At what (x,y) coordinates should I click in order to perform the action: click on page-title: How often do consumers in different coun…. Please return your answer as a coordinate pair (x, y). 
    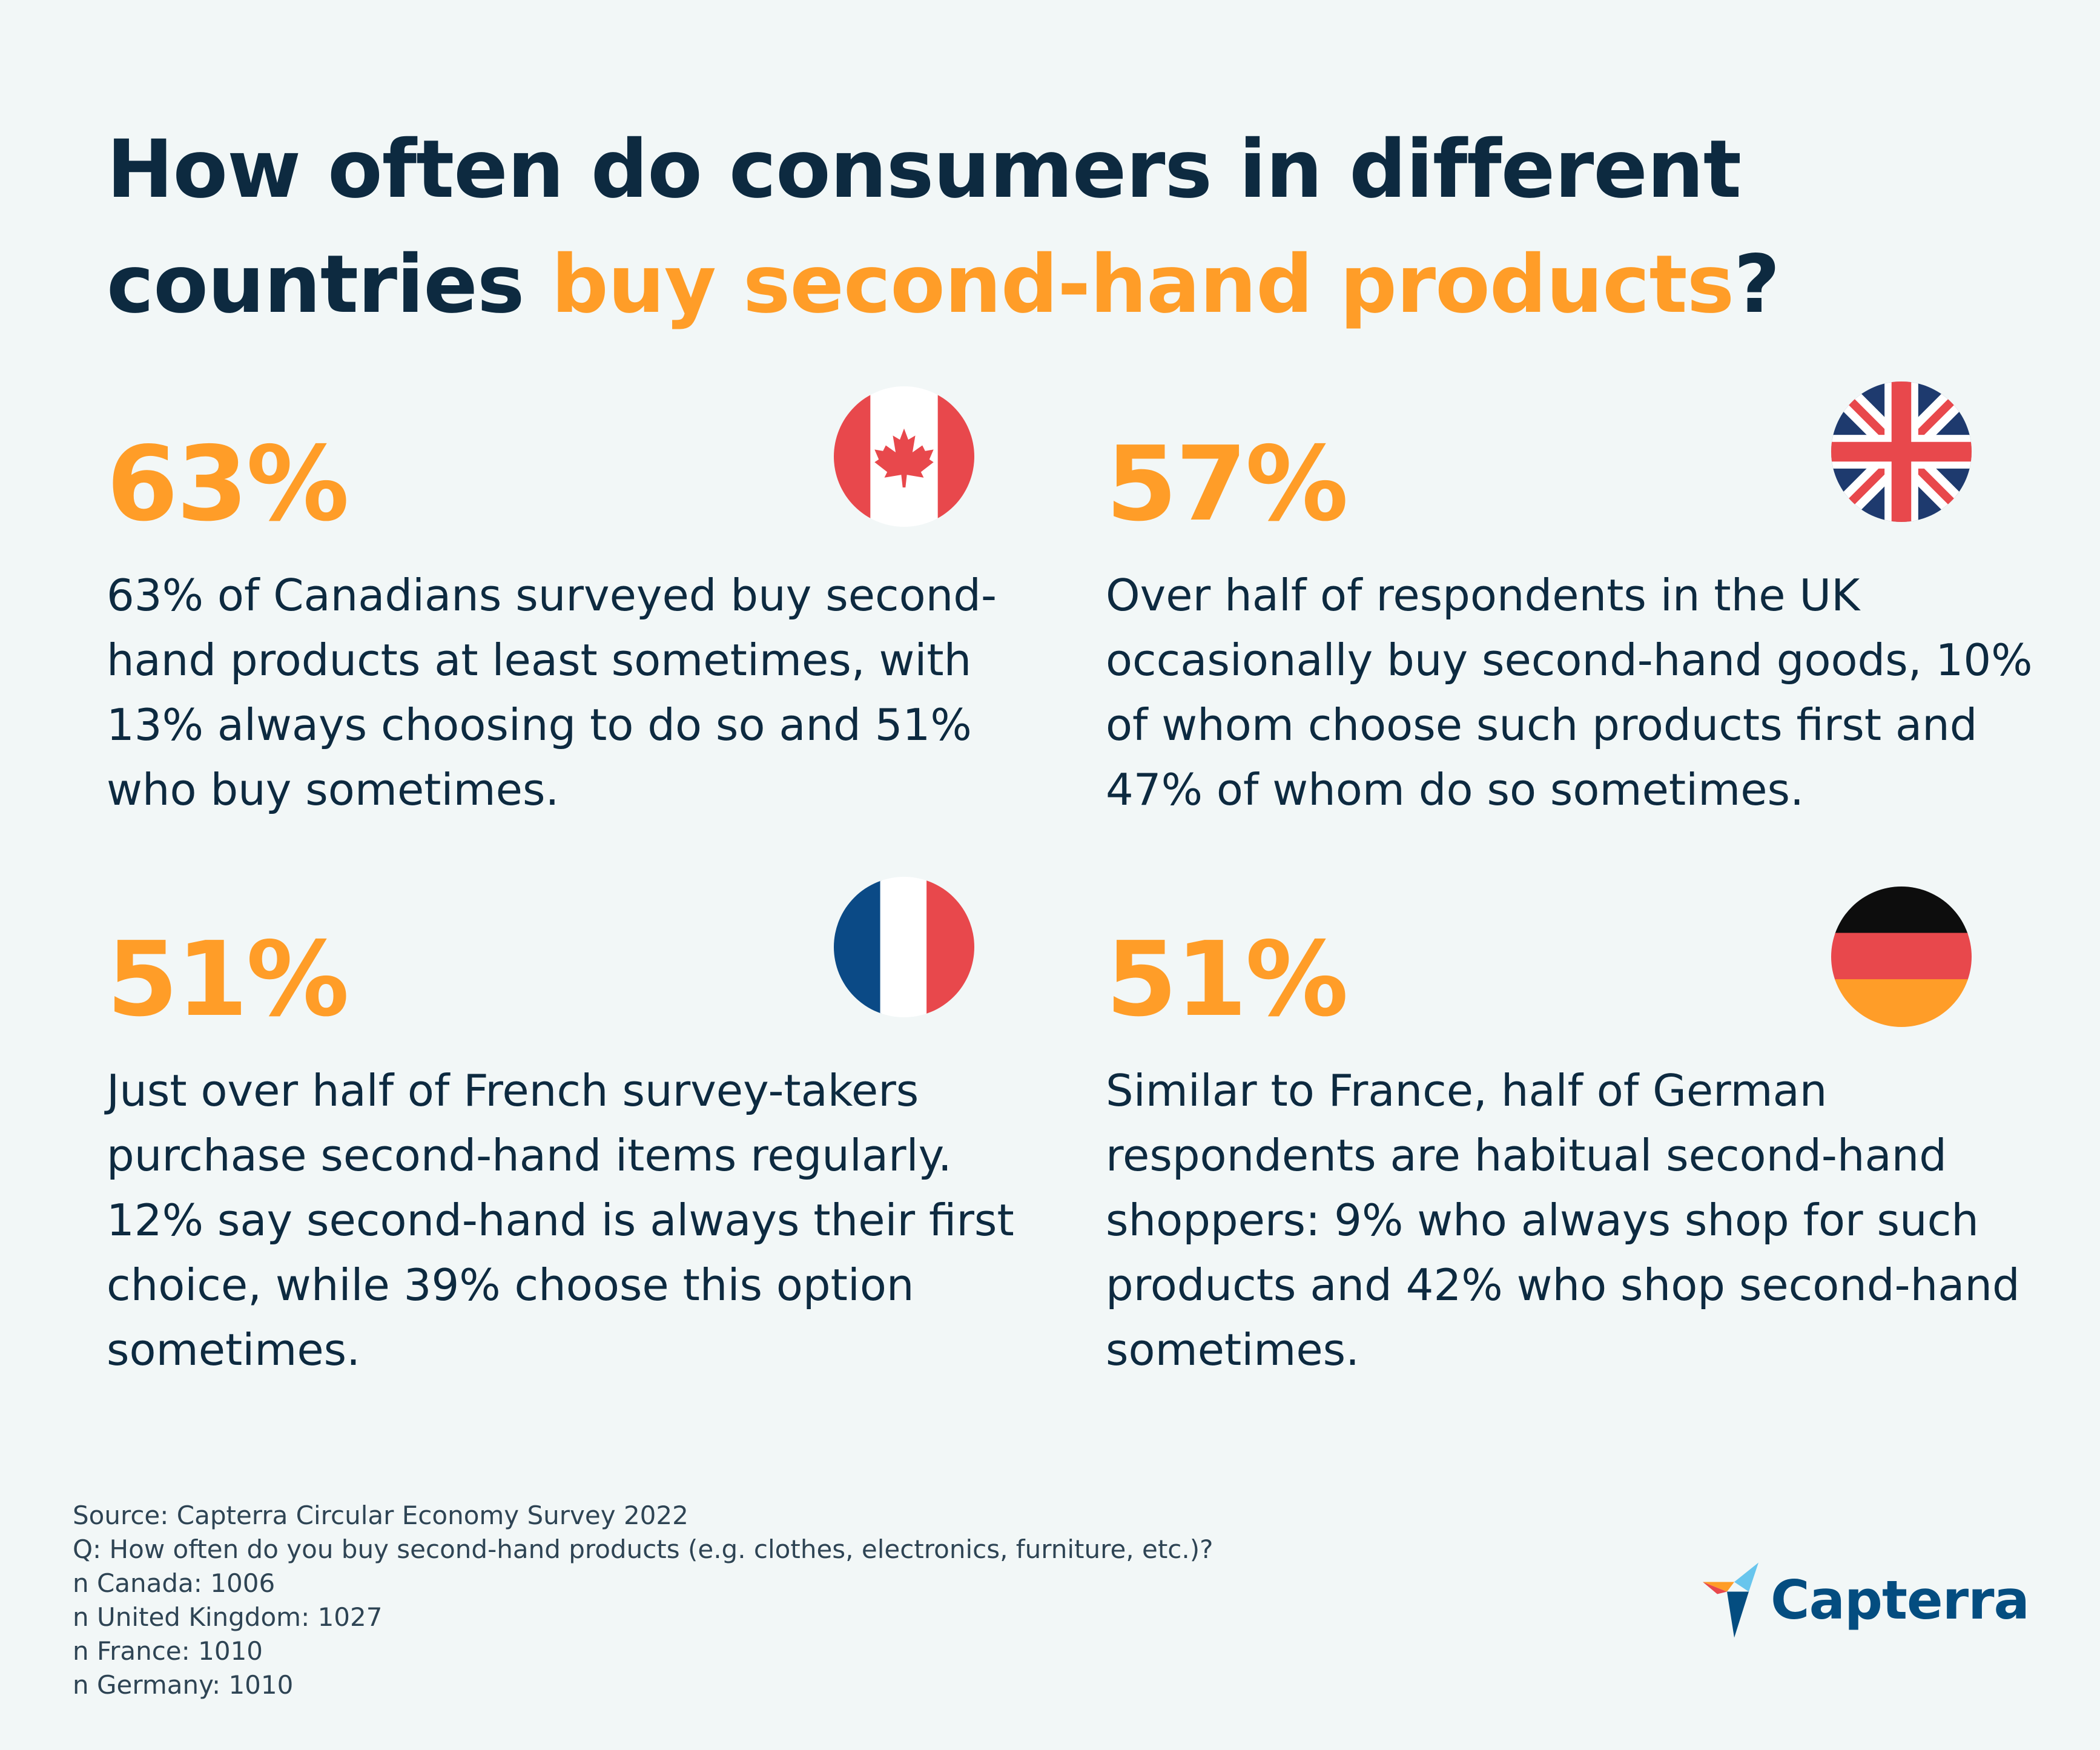
    Looking at the image, I should click on (1045, 227).